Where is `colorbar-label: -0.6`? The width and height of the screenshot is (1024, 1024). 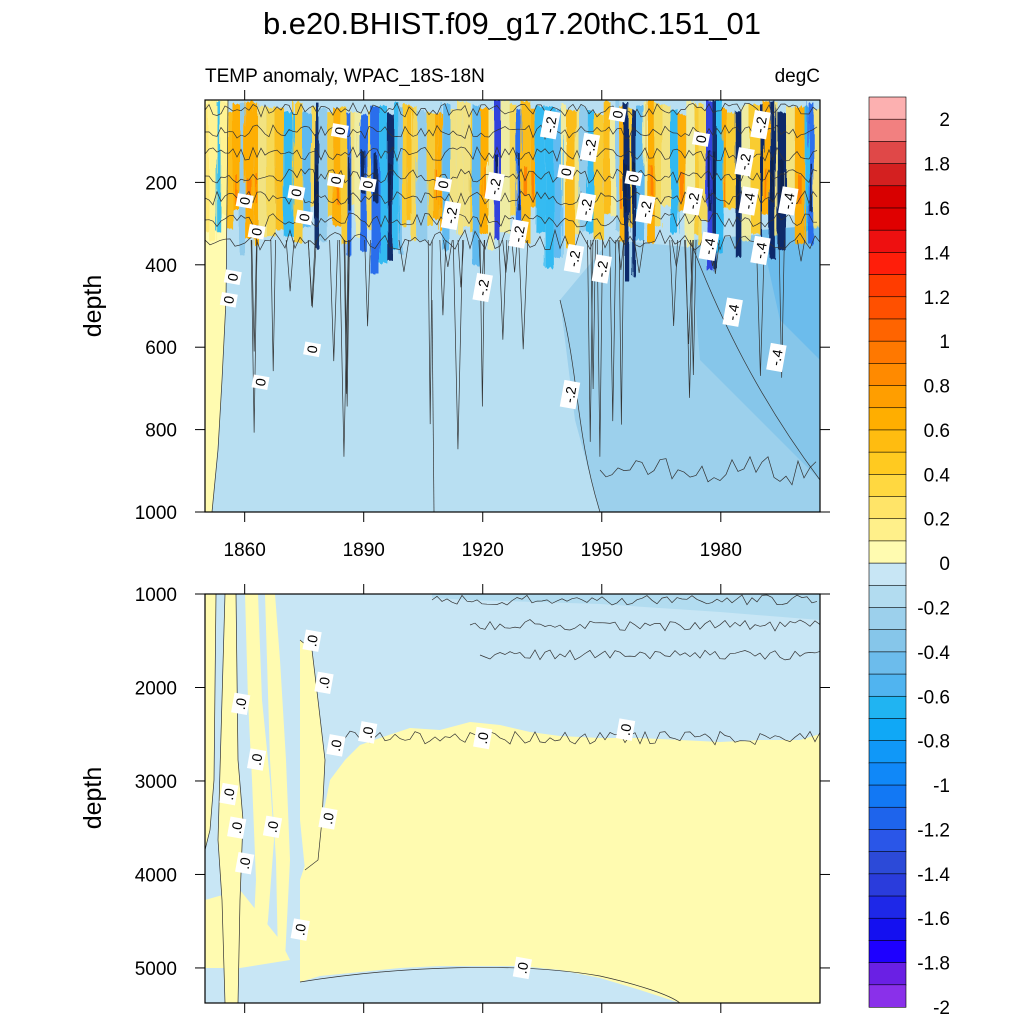
colorbar-label: -0.6 is located at coordinates (933, 697).